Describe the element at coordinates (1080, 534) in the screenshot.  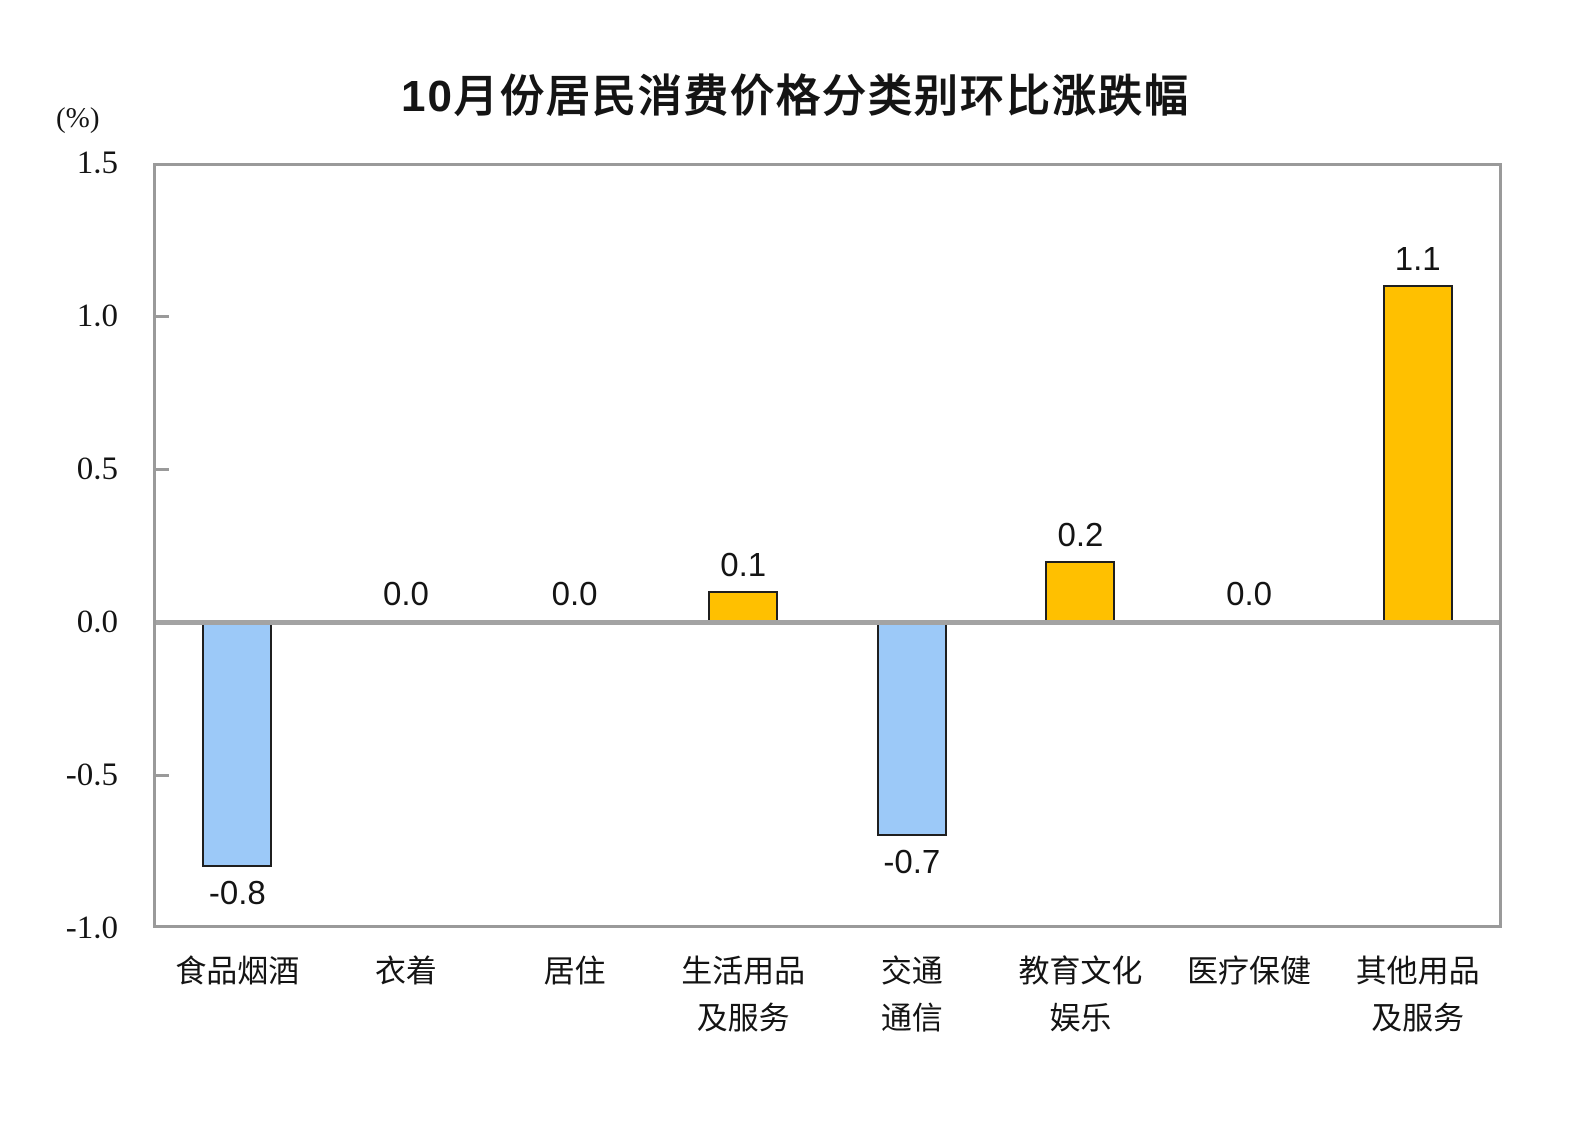
I see `bar-value-label: 0.2` at that location.